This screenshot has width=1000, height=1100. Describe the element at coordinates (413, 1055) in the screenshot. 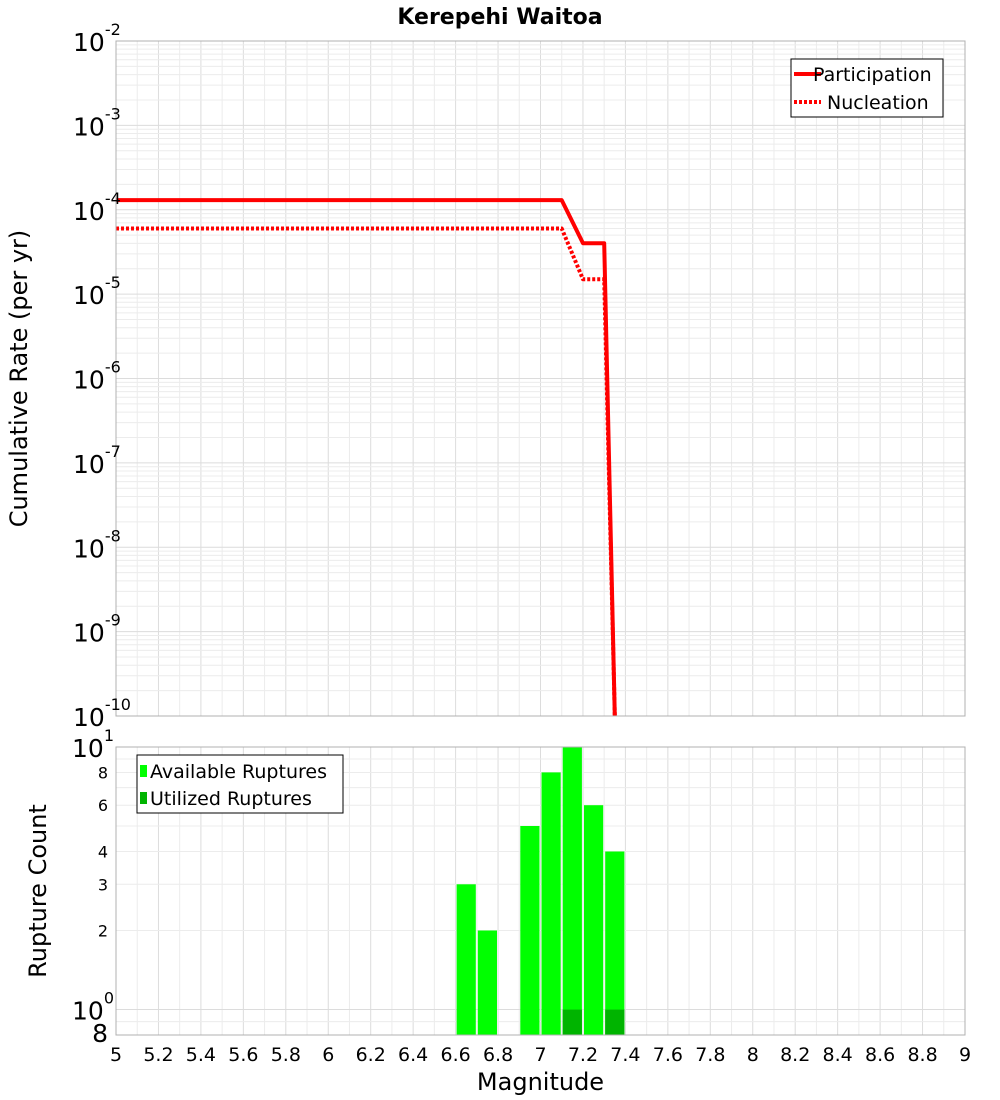

I see `x-tick-label: 6.4` at that location.